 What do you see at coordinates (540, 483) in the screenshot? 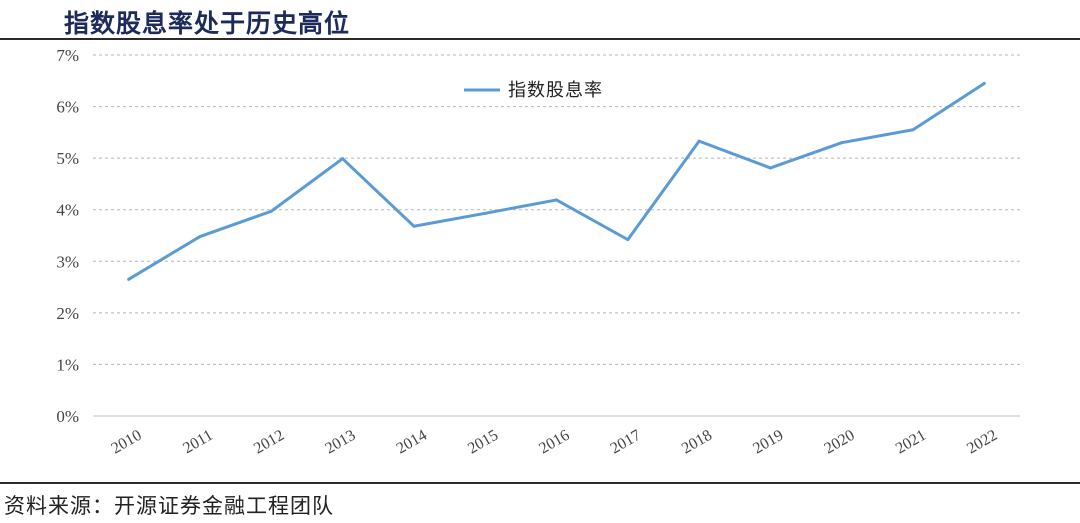
I see `bottom-divider` at bounding box center [540, 483].